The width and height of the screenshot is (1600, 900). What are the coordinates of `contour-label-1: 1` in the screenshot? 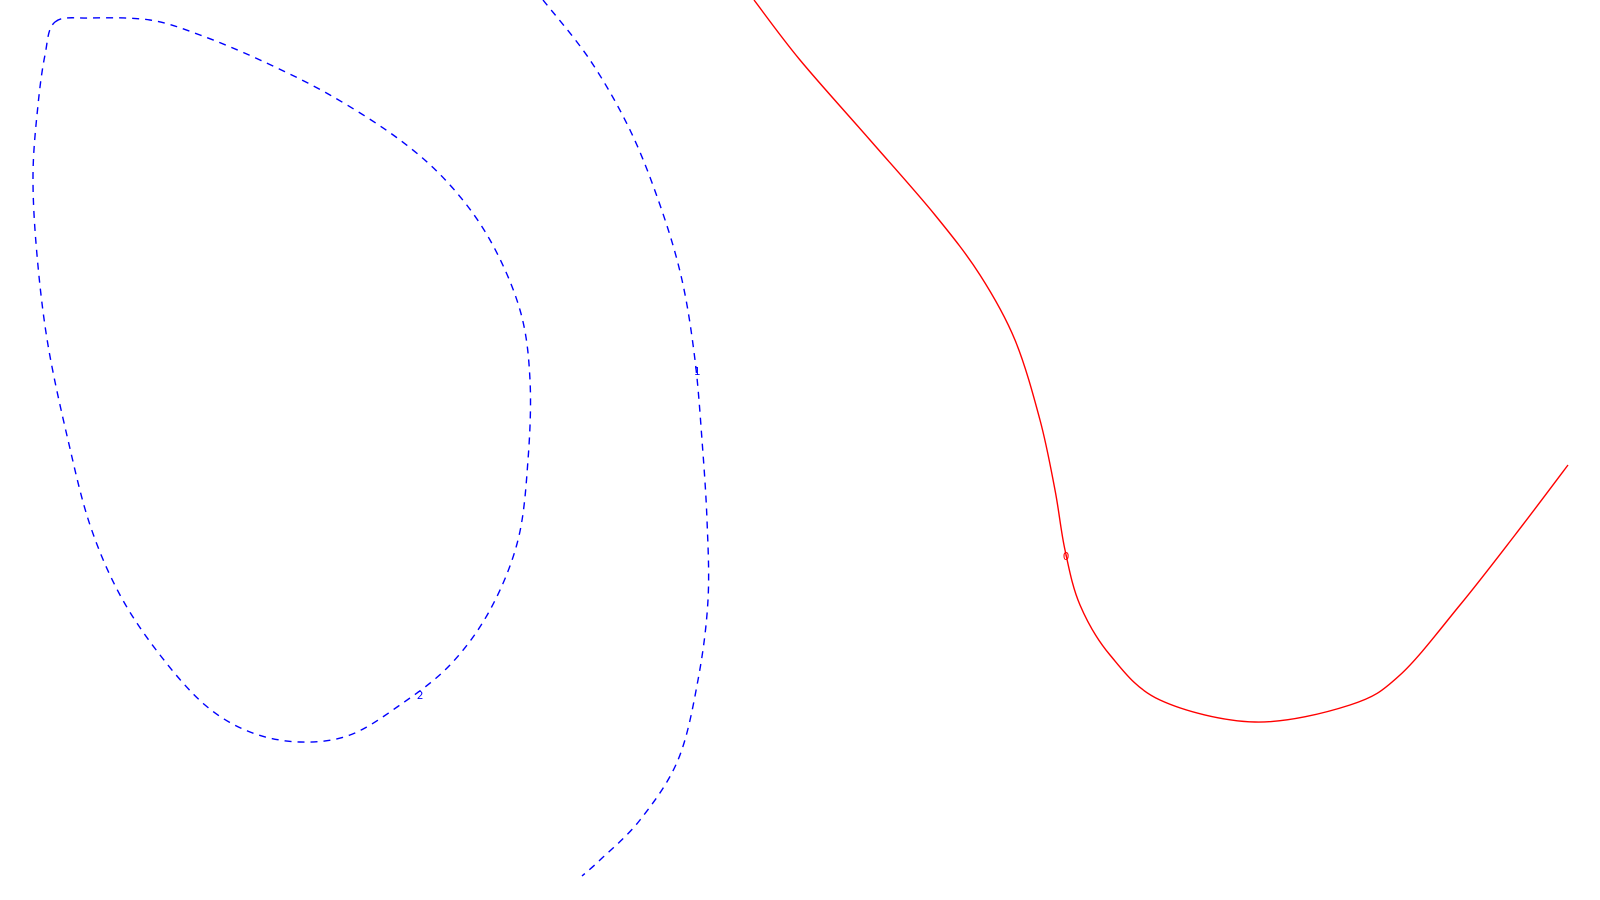 It's located at (697, 371).